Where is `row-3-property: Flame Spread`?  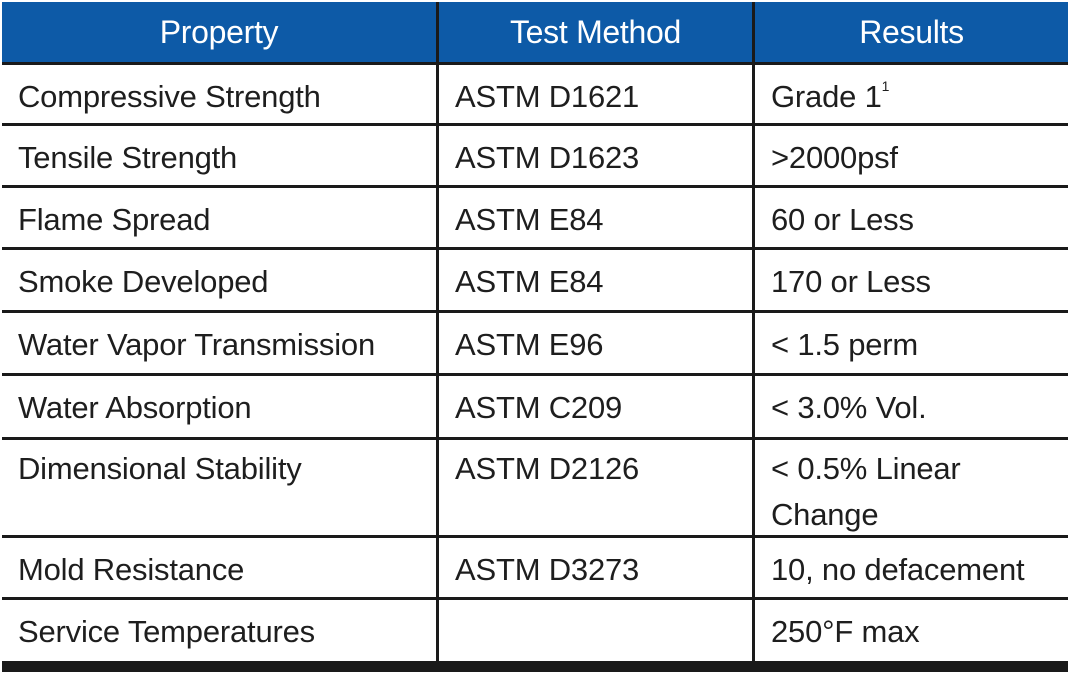 row-3-property: Flame Spread is located at coordinates (219, 217).